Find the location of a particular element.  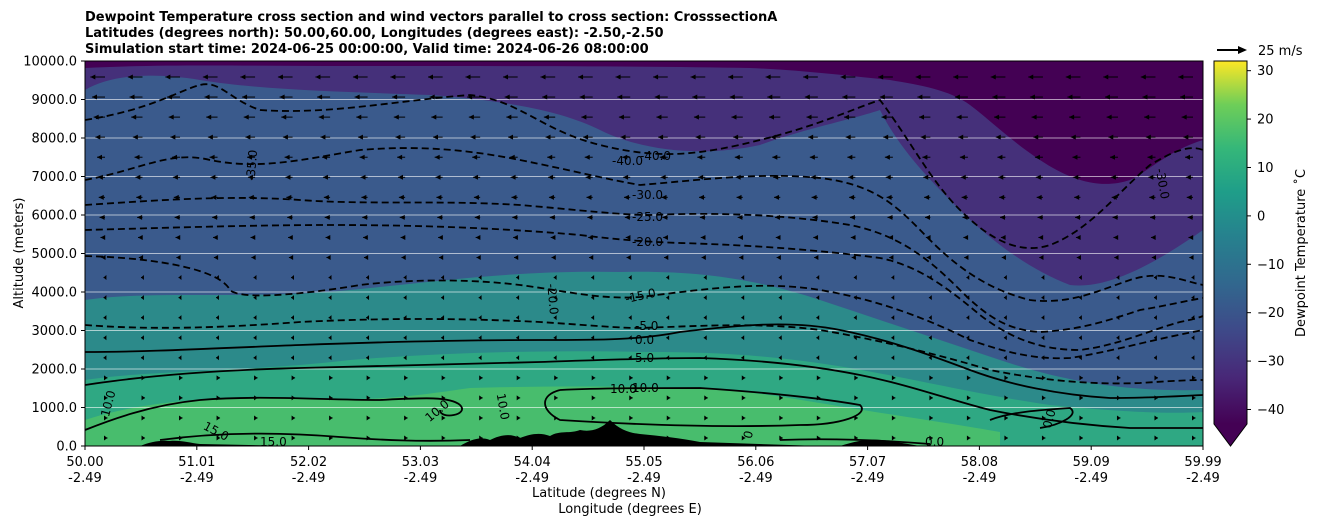

y-tick-label: 1000.0 is located at coordinates (55, 408).